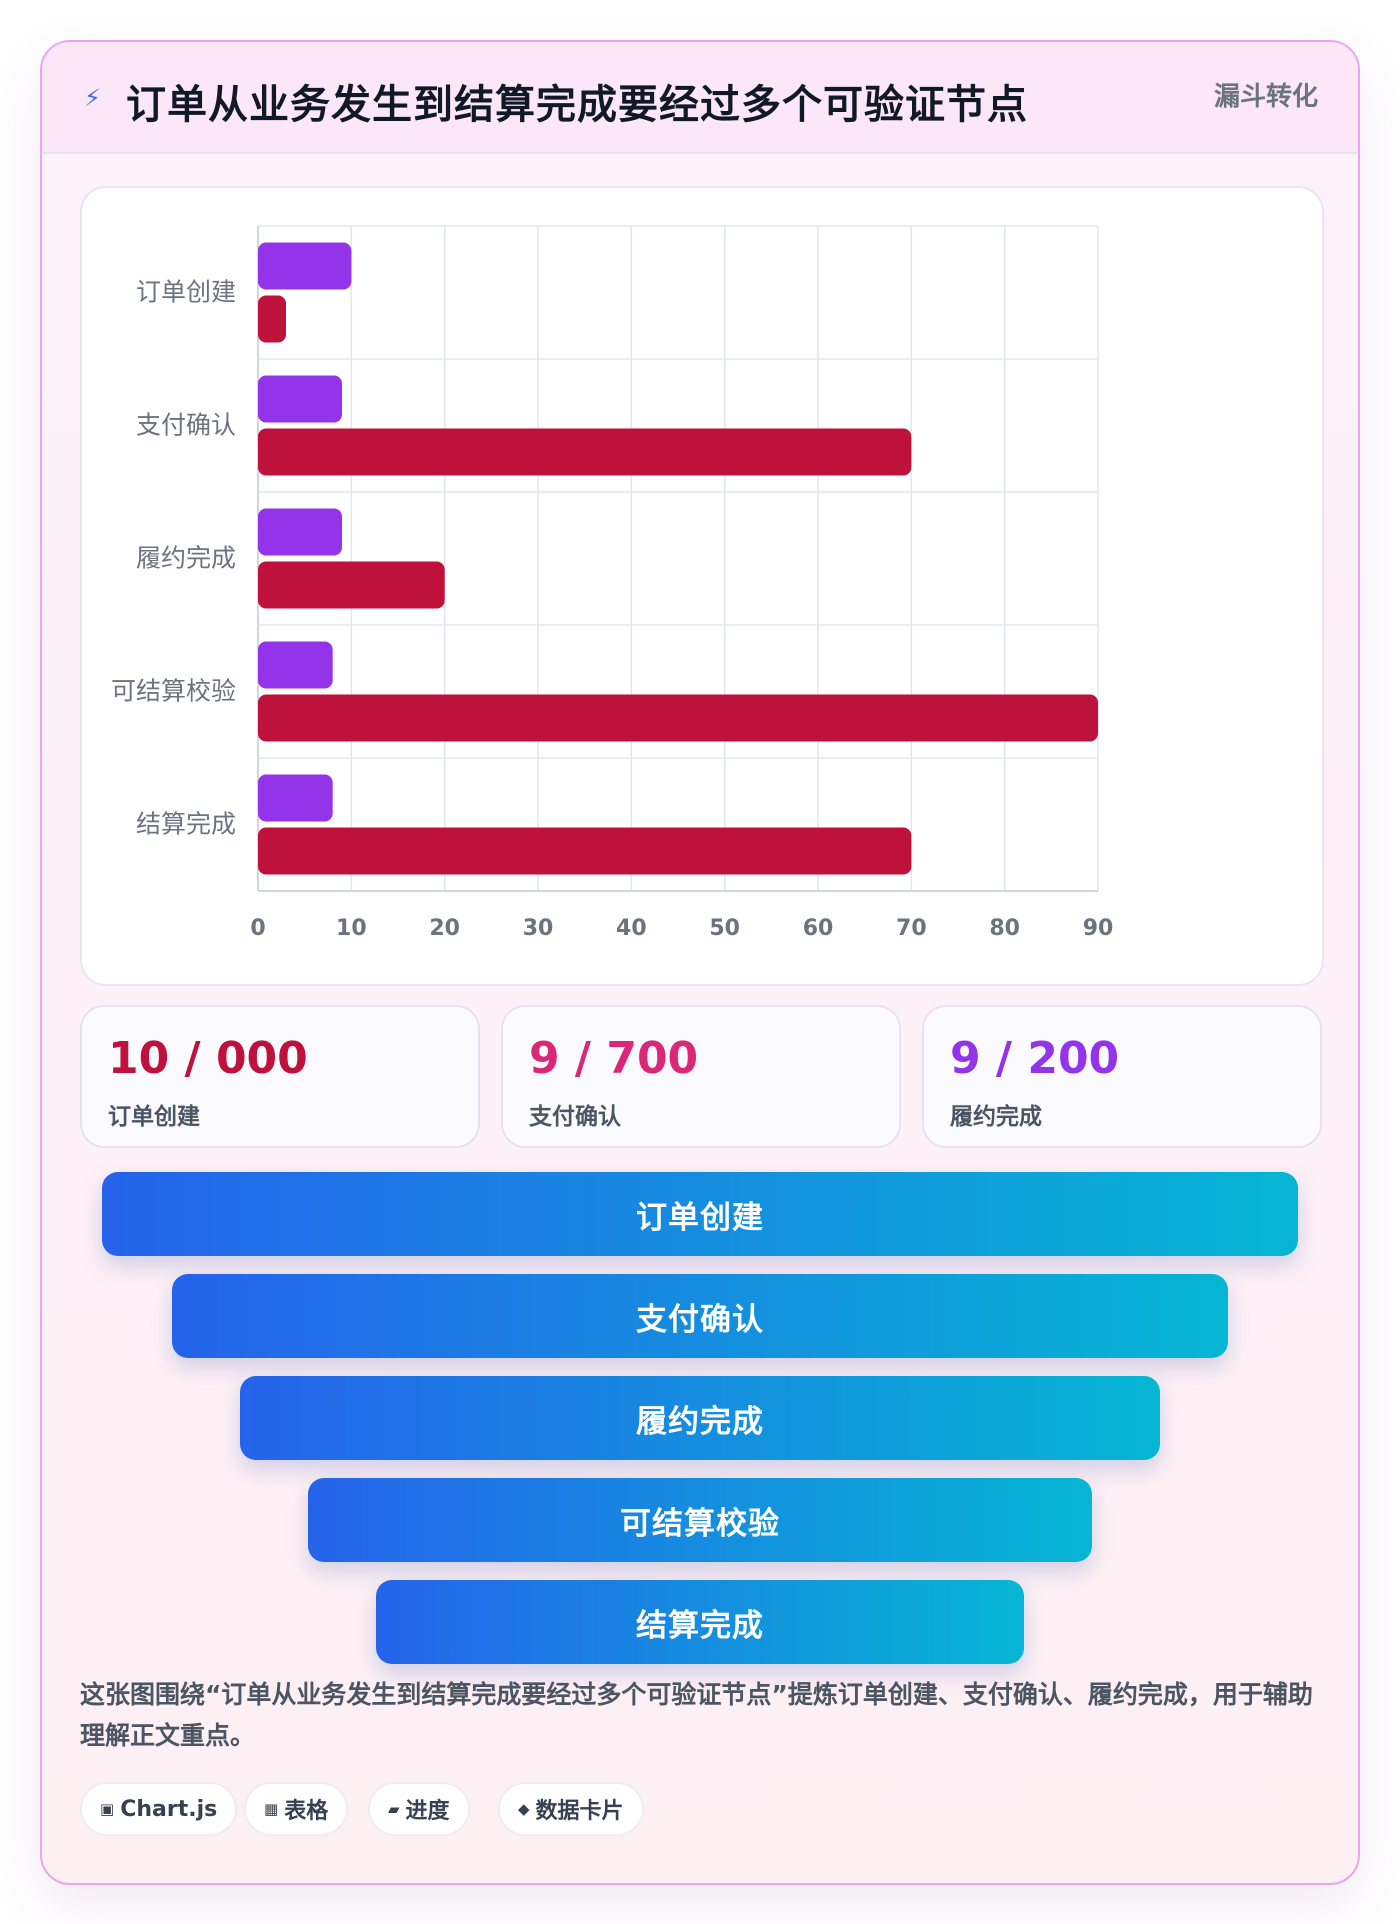  I want to click on funnel-step: 支付确认, so click(700, 1316).